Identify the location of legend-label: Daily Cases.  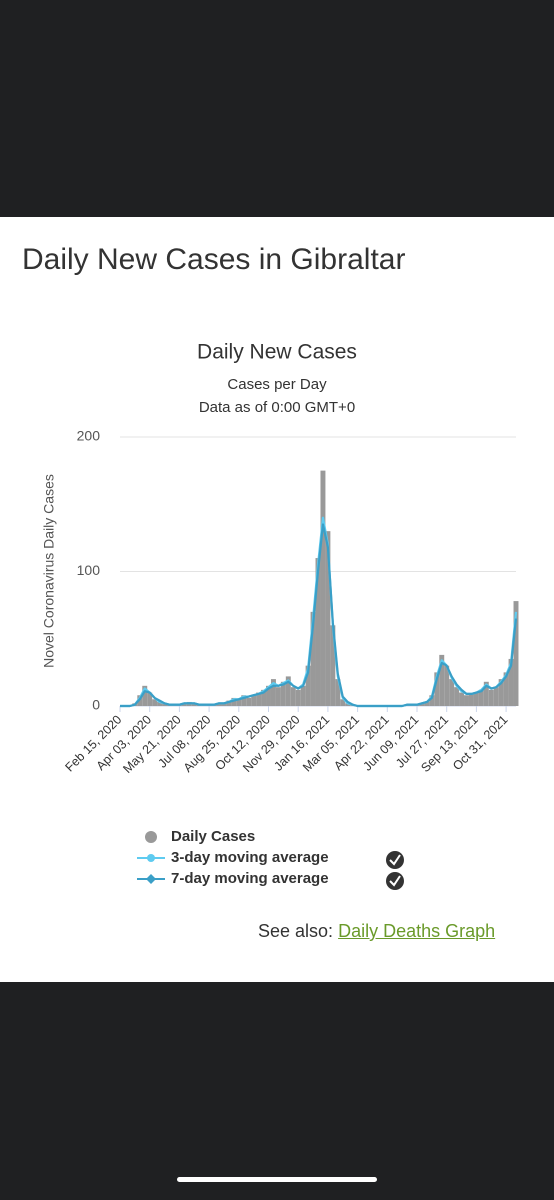
(213, 836).